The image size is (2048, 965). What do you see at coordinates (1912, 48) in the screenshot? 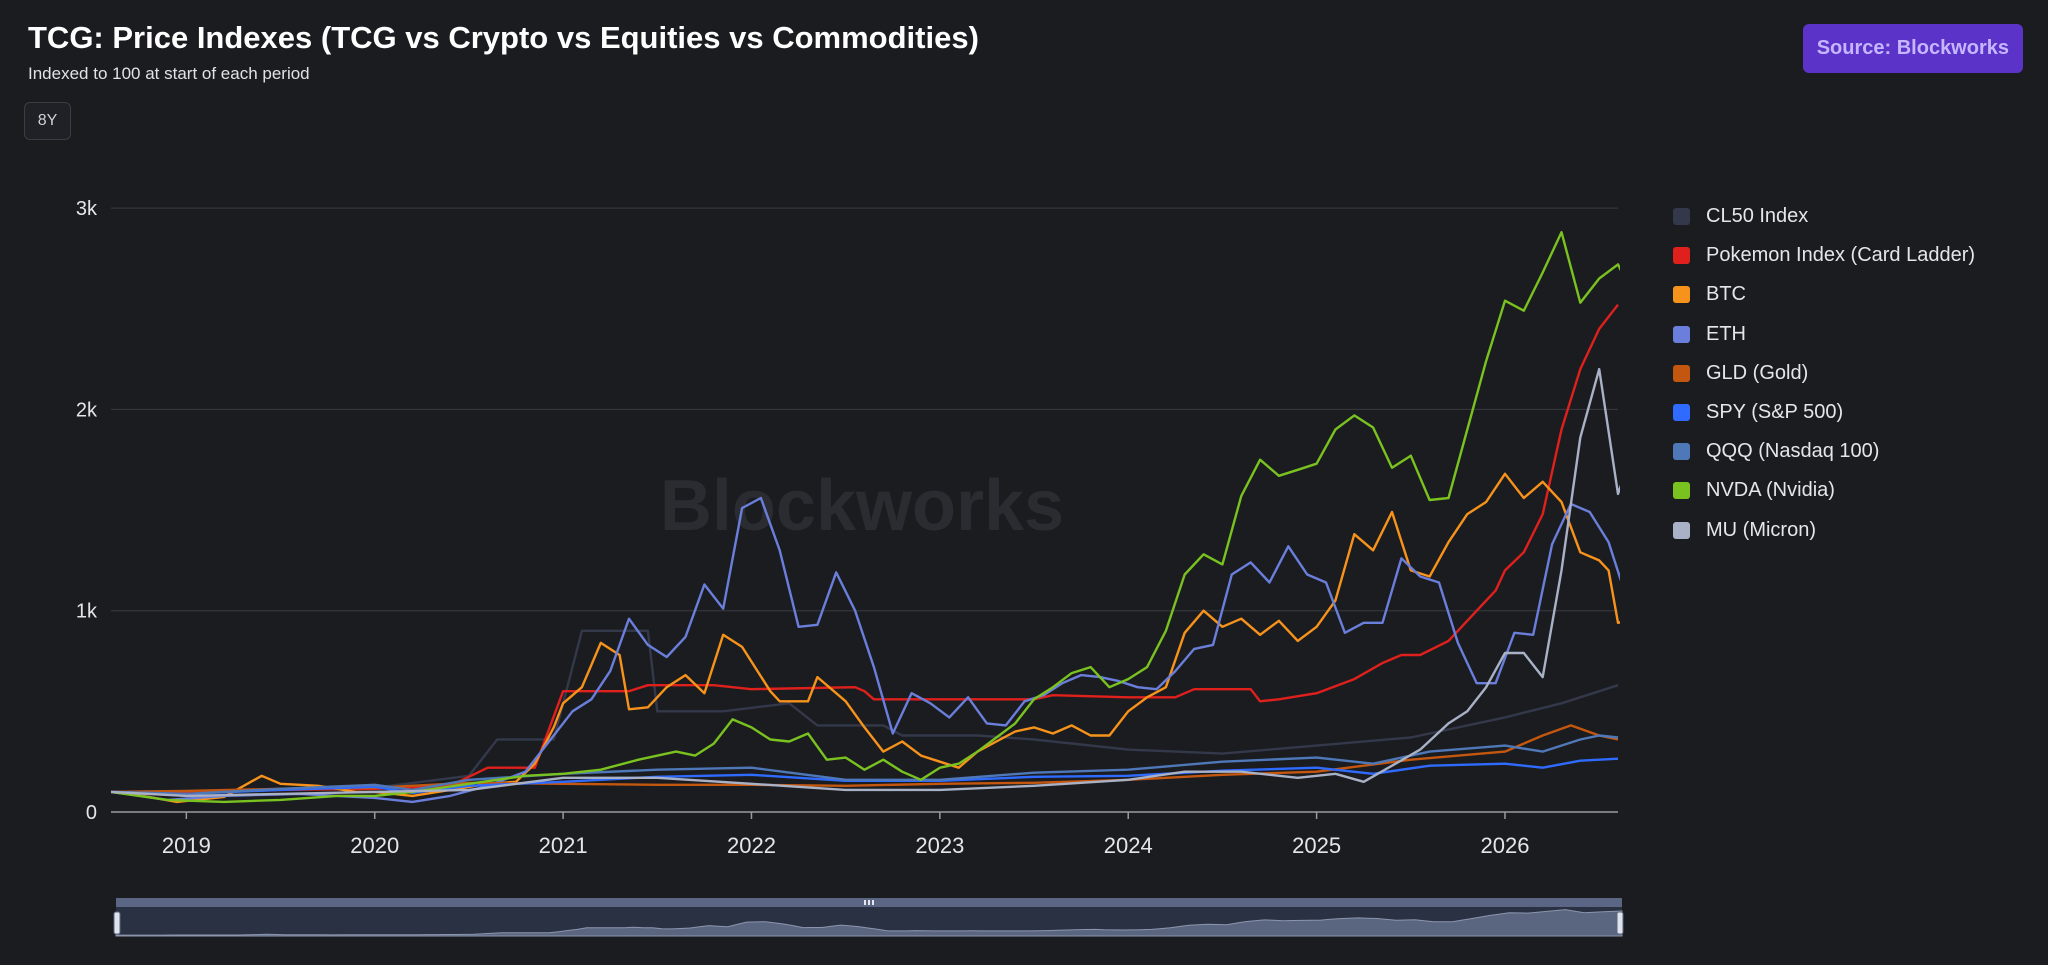
I see `source-button: Source: Blockworks` at bounding box center [1912, 48].